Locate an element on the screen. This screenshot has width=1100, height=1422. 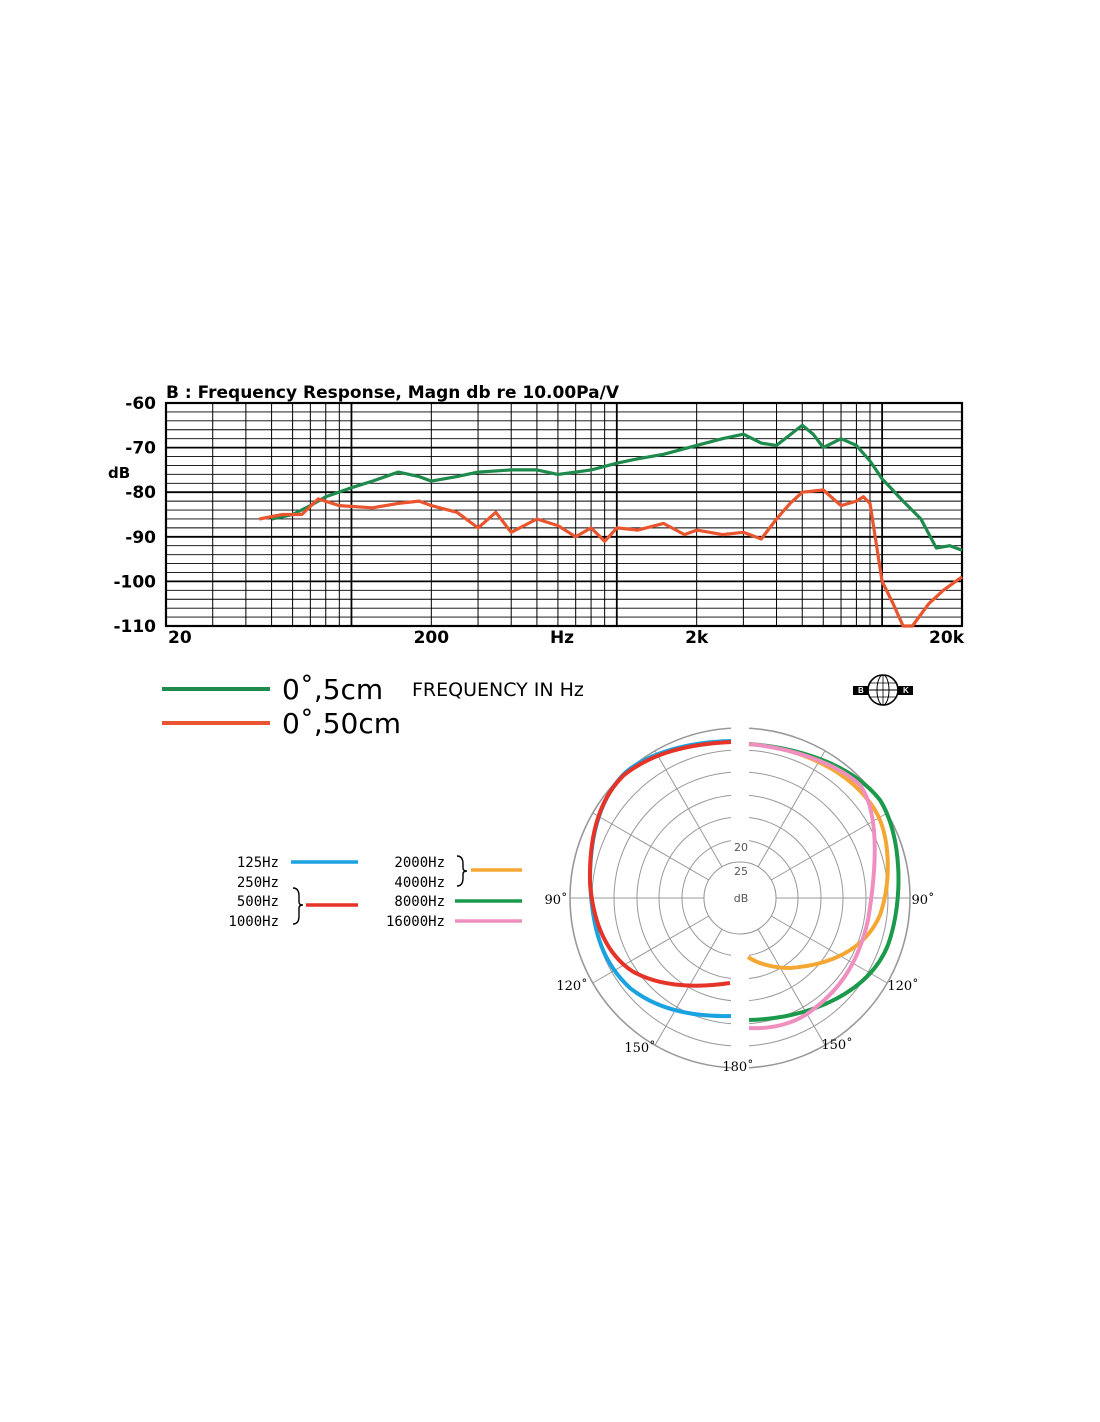
y-tick-label: -80 is located at coordinates (140, 493).